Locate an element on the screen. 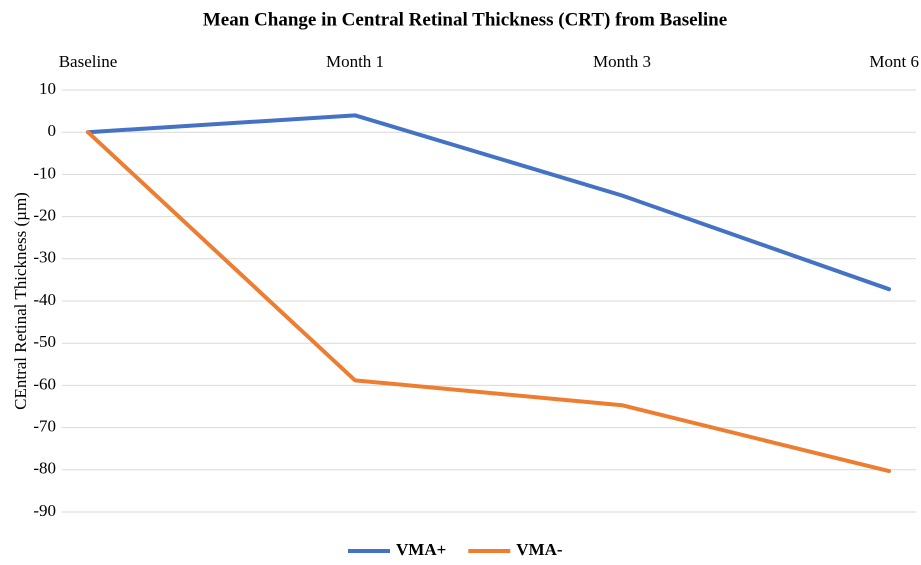 Image resolution: width=921 pixels, height=565 pixels. y-tick-label: -10 is located at coordinates (44, 172).